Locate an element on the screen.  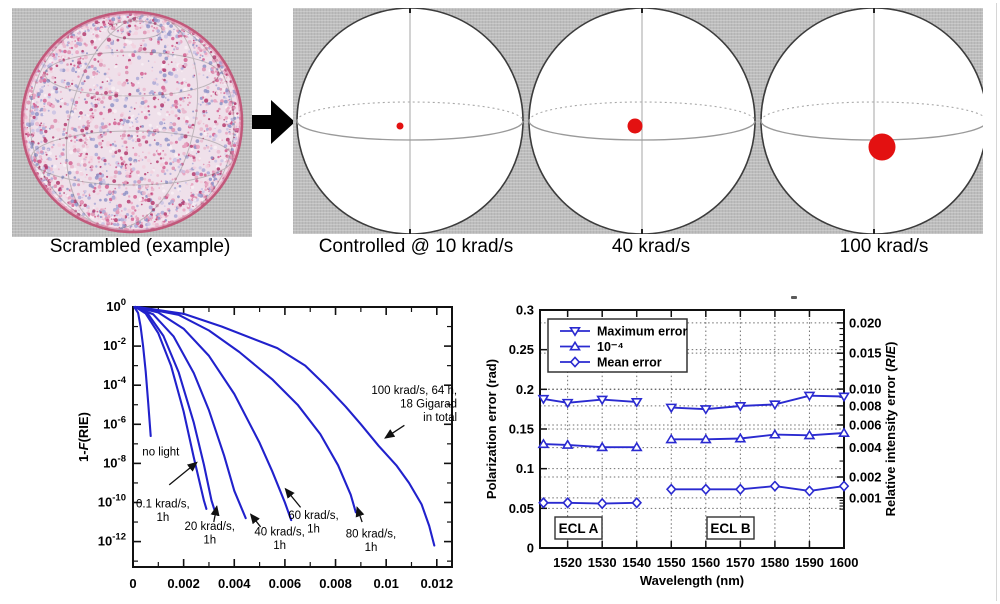
svg-text: 0.3 is located at coordinates (525, 310).